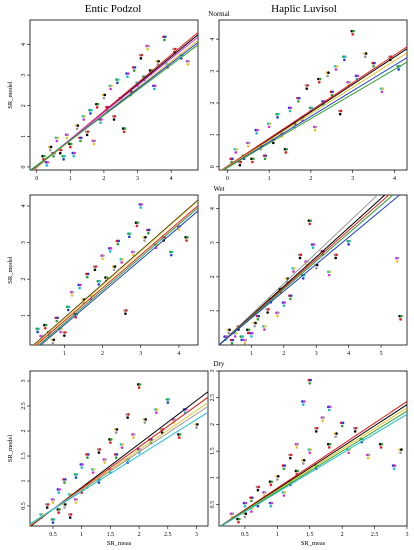 The height and width of the screenshot is (550, 414). Describe the element at coordinates (119, 543) in the screenshot. I see `x-axis-label: SR_meas` at that location.